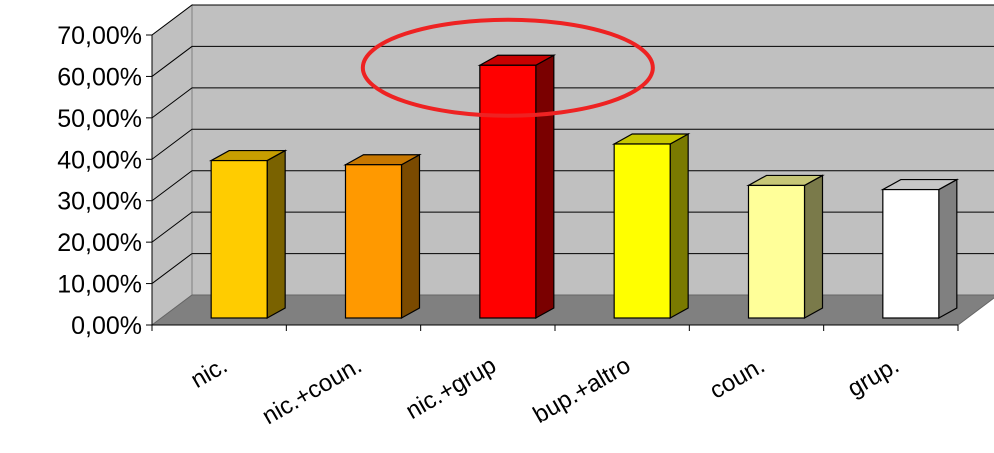 This screenshot has height=453, width=994. I want to click on y-tick-label: 70,00%, so click(99, 36).